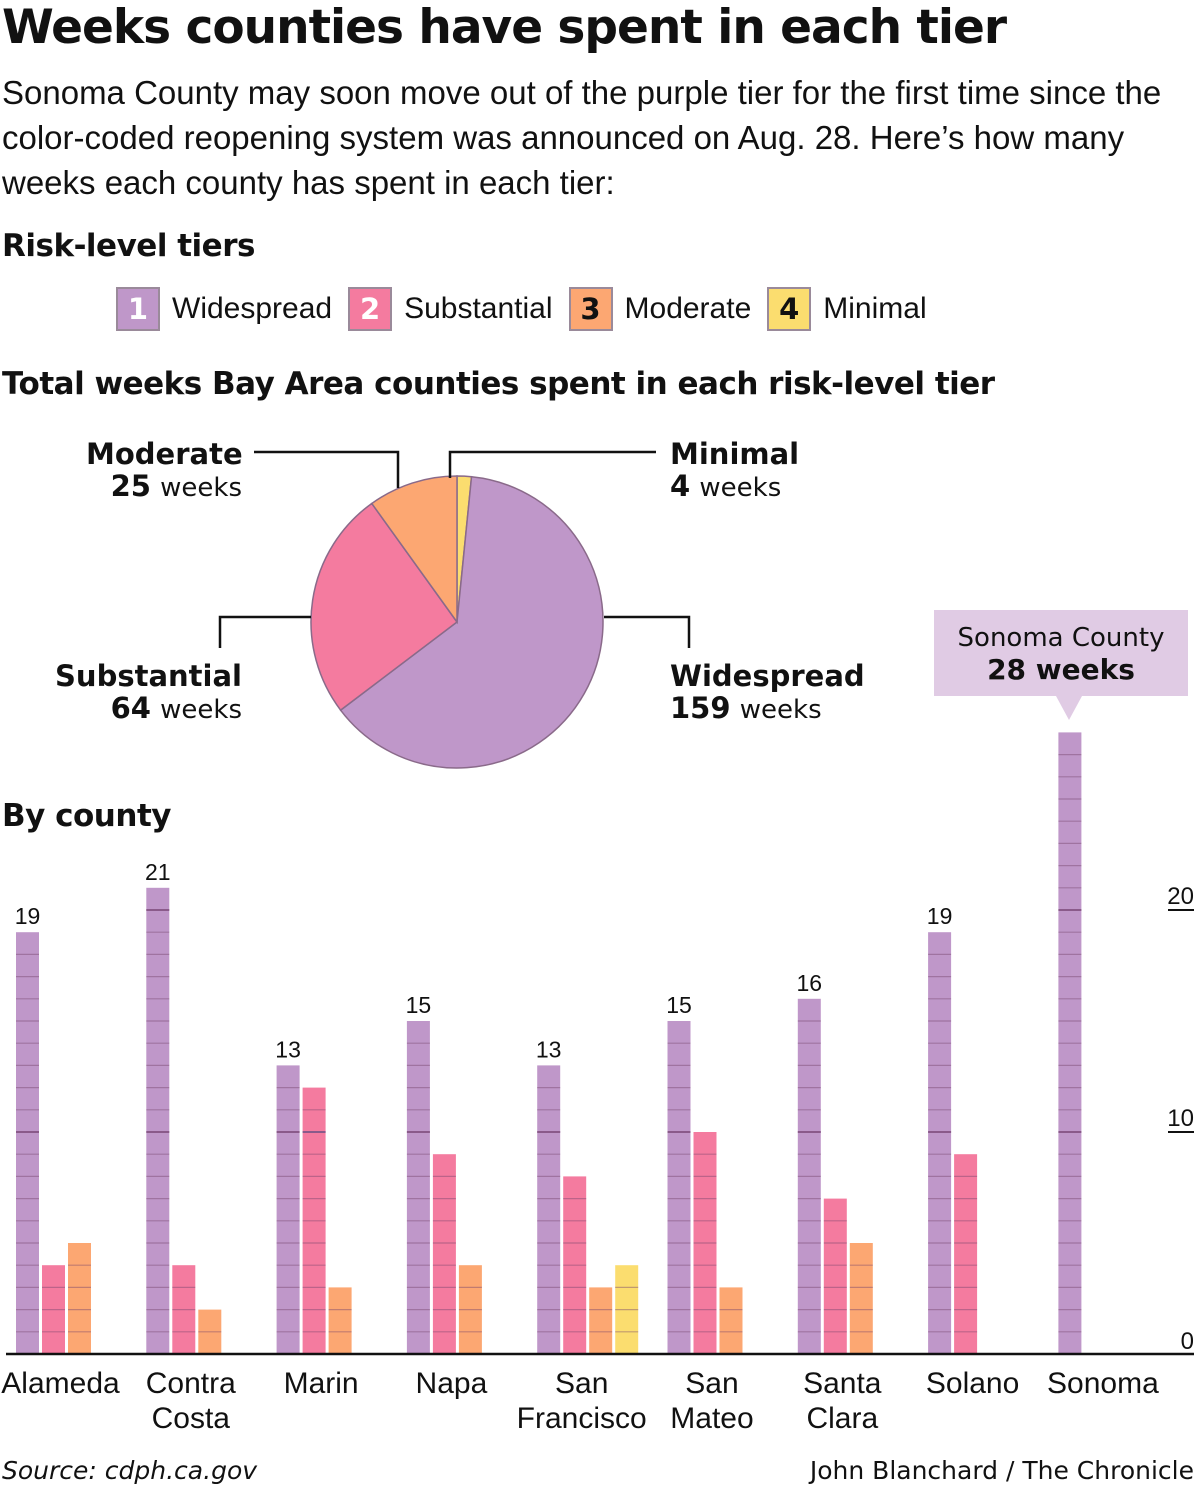 This screenshot has width=1200, height=1488. I want to click on bar-minimal, so click(627, 1309).